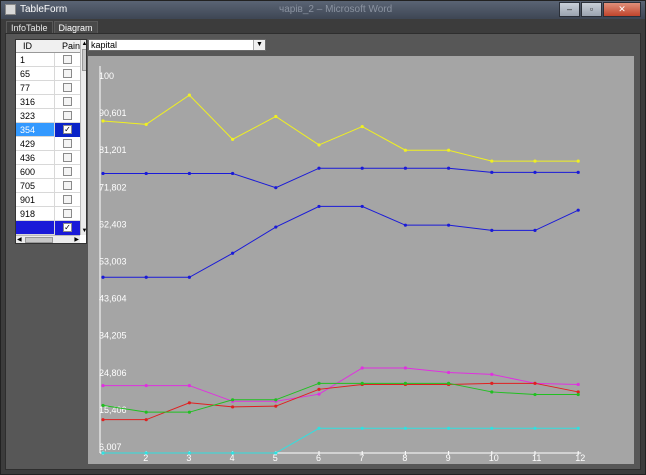 Image resolution: width=646 pixels, height=475 pixels. What do you see at coordinates (28, 186) in the screenshot?
I see `row-id: 705` at bounding box center [28, 186].